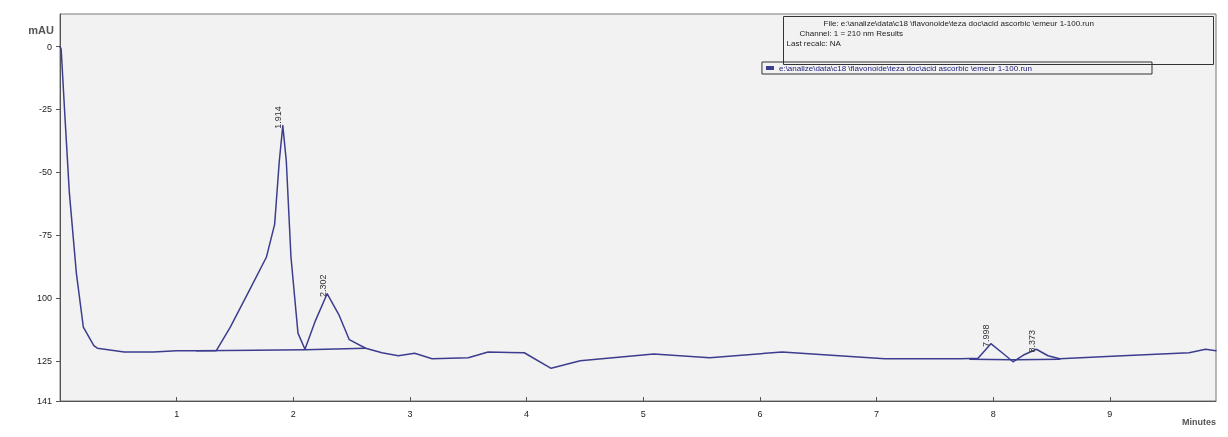 The image size is (1228, 437). What do you see at coordinates (760, 413) in the screenshot?
I see `x-tick-label: 6` at bounding box center [760, 413].